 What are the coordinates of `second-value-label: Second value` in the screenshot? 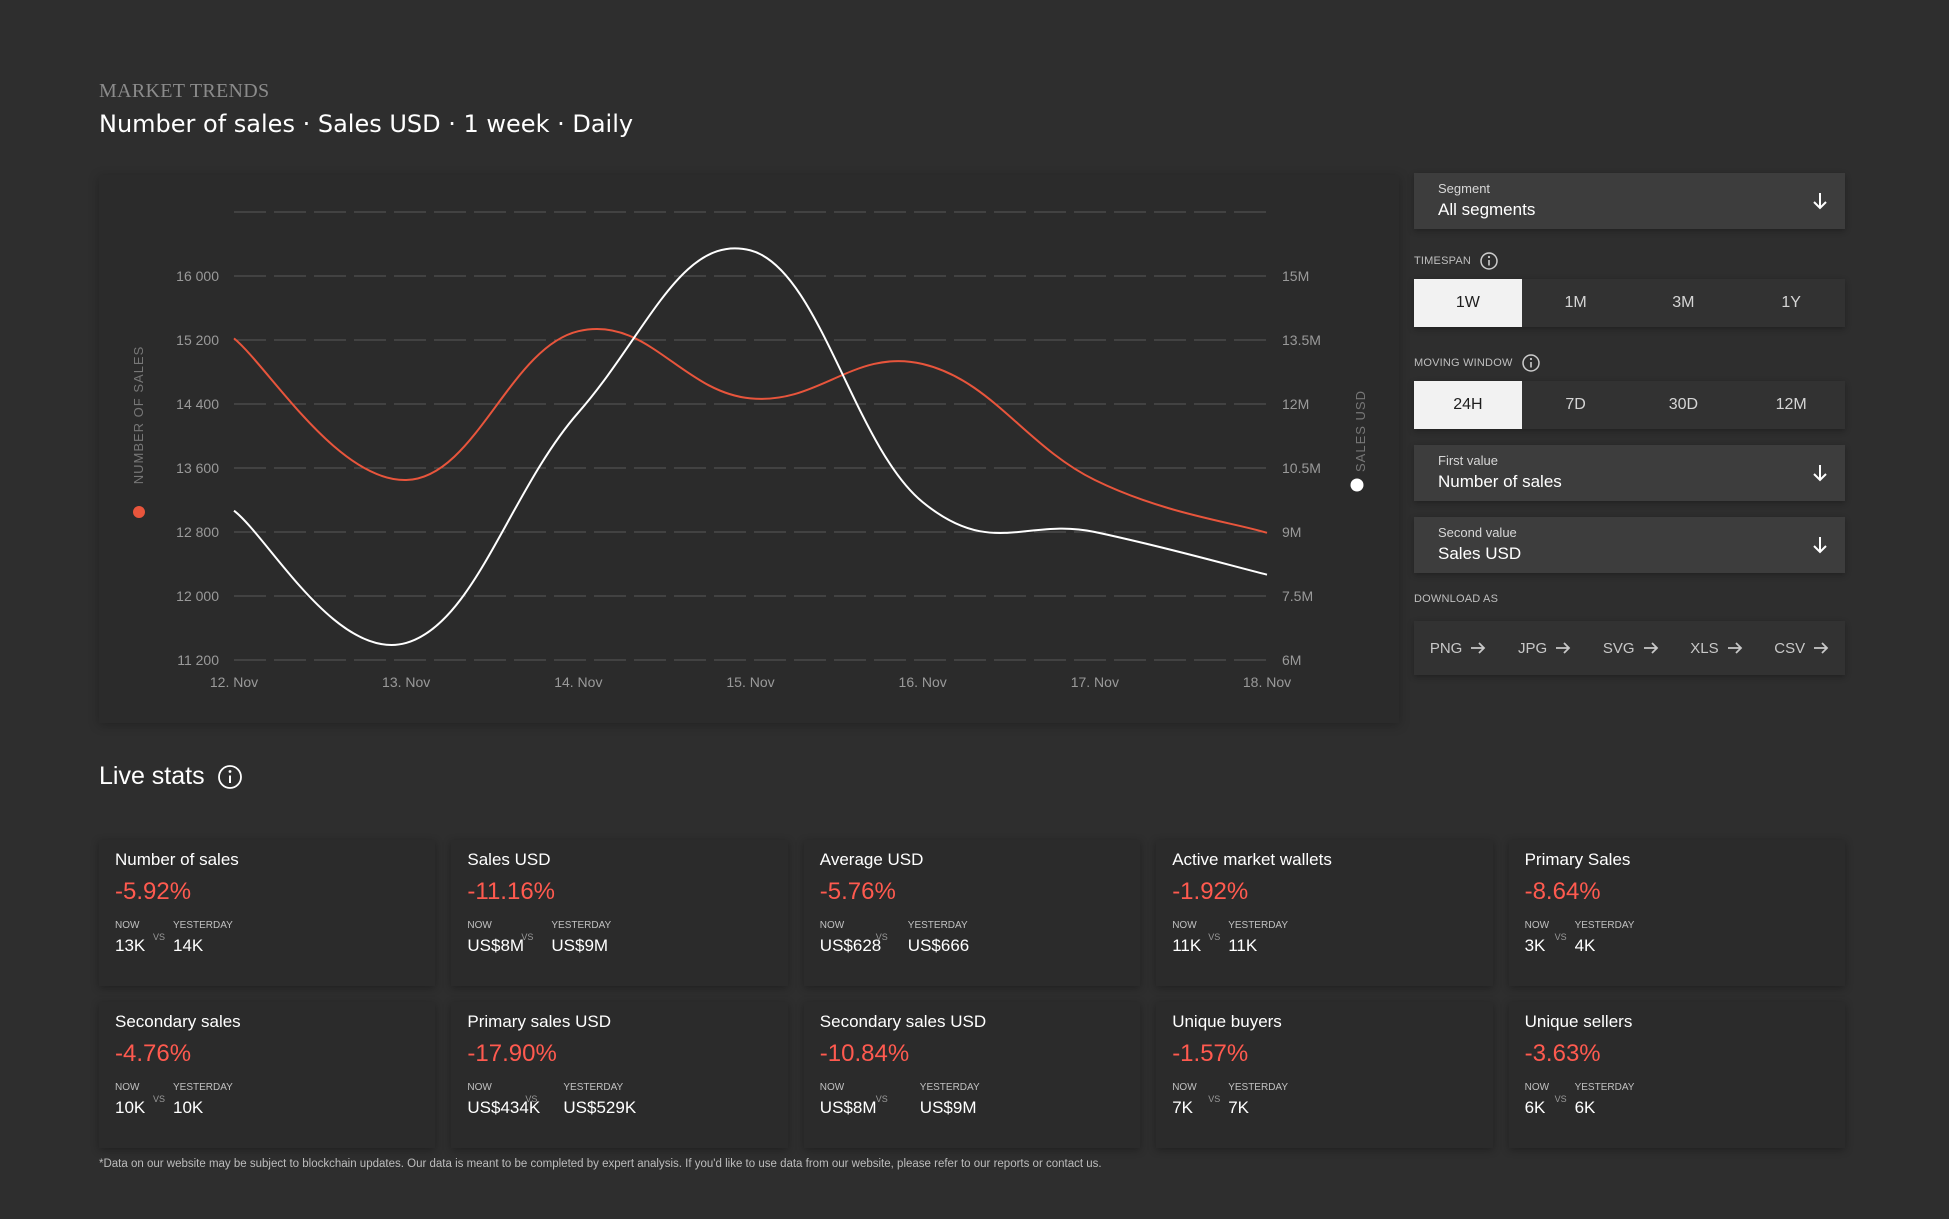 It's located at (1477, 532).